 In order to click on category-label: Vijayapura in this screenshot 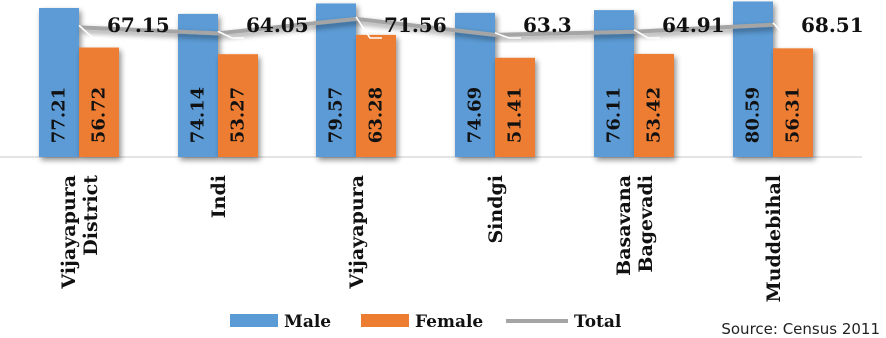, I will do `click(357, 232)`.